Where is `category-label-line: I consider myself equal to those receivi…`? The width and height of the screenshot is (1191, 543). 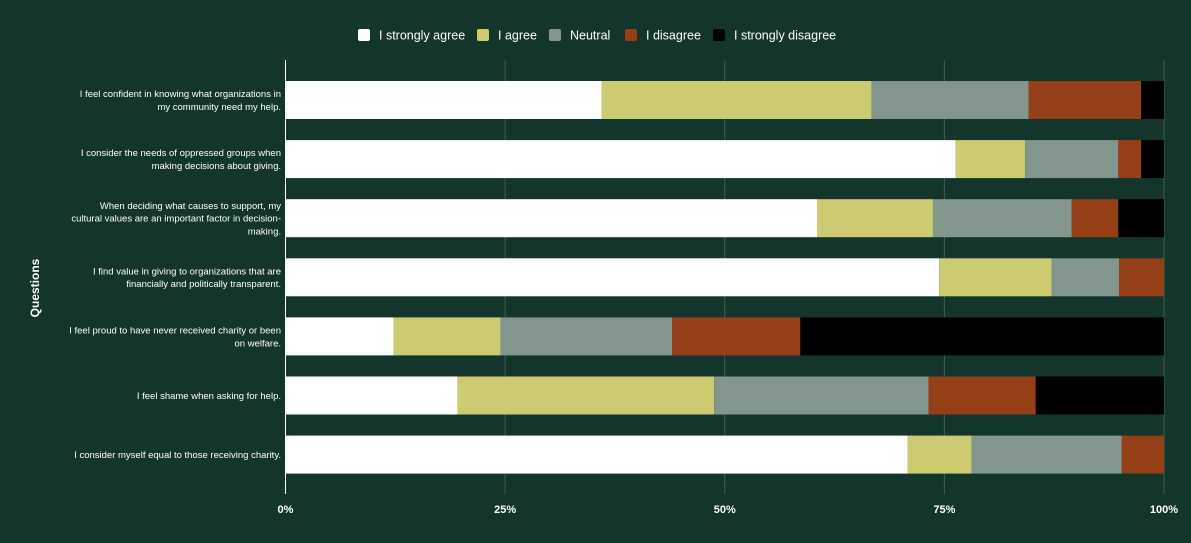 category-label-line: I consider myself equal to those receivi… is located at coordinates (177, 455).